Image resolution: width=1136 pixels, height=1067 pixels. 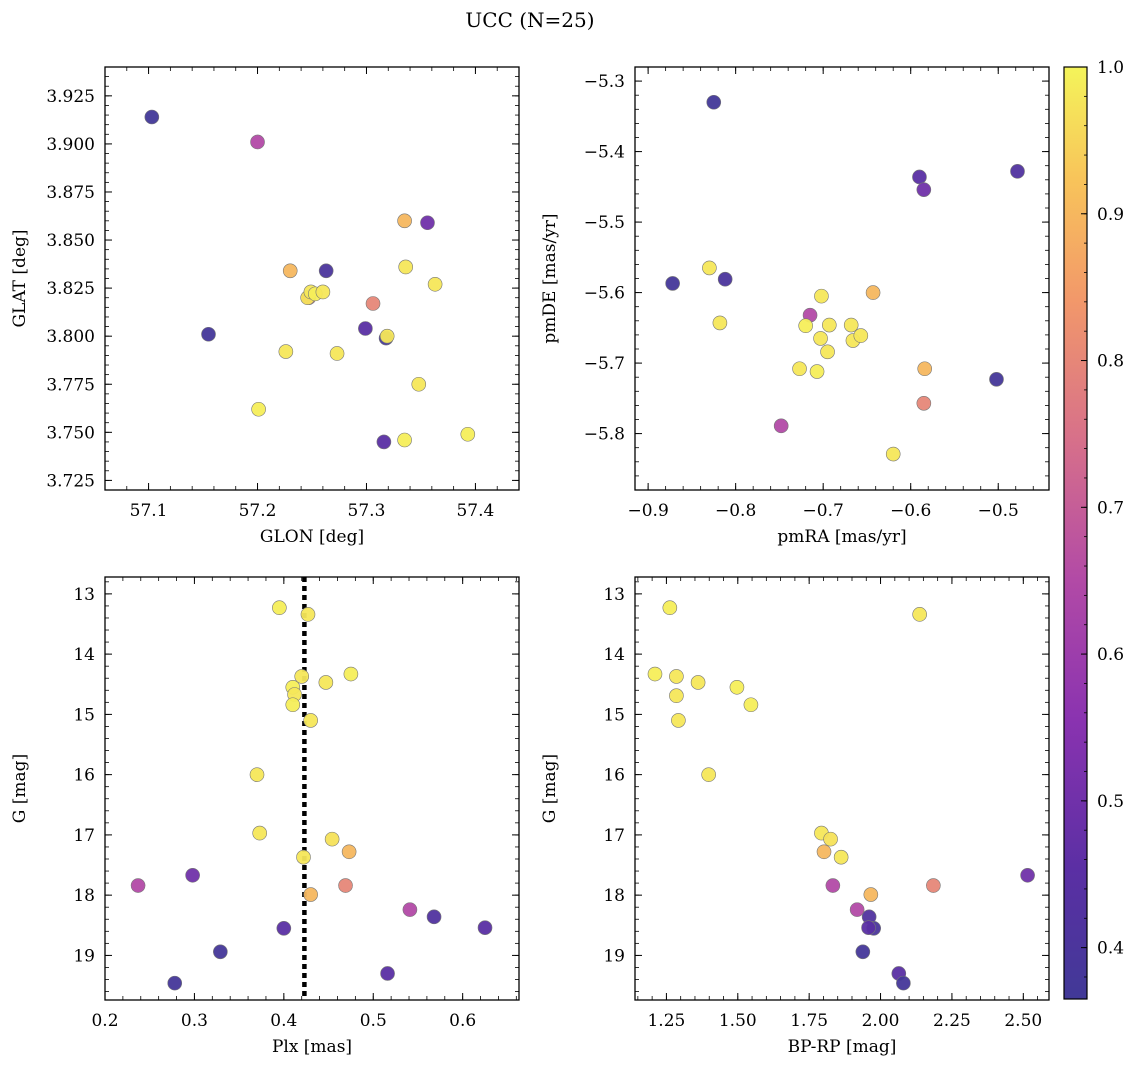 What do you see at coordinates (1110, 655) in the screenshot?
I see `colorbar-tick-label: 0.6` at bounding box center [1110, 655].